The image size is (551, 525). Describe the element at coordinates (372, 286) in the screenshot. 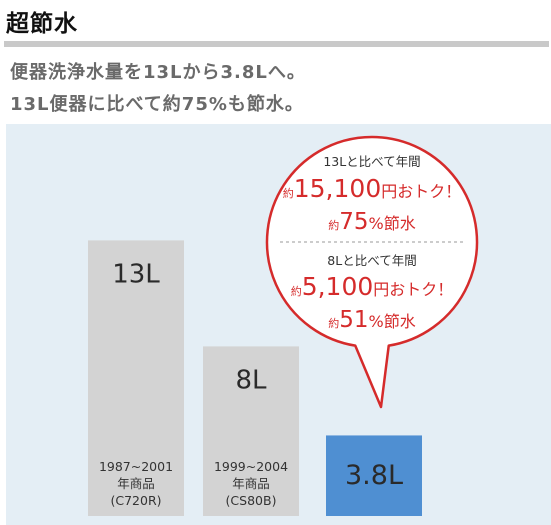

I see `callout-saving-8l: 約5,100円おトク！` at that location.